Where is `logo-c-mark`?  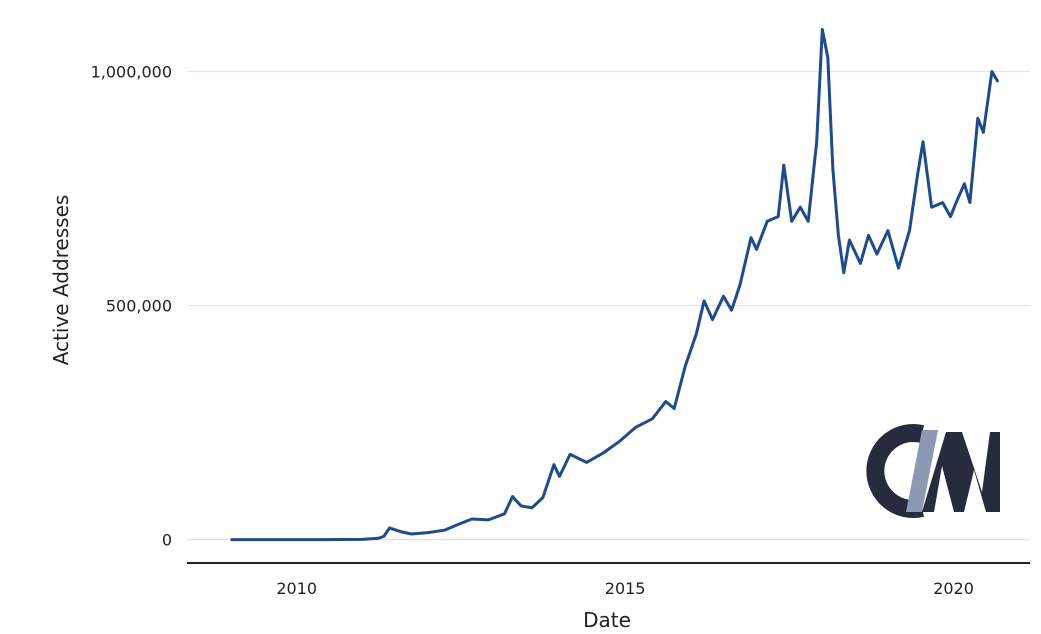
logo-c-mark is located at coordinates (895, 471).